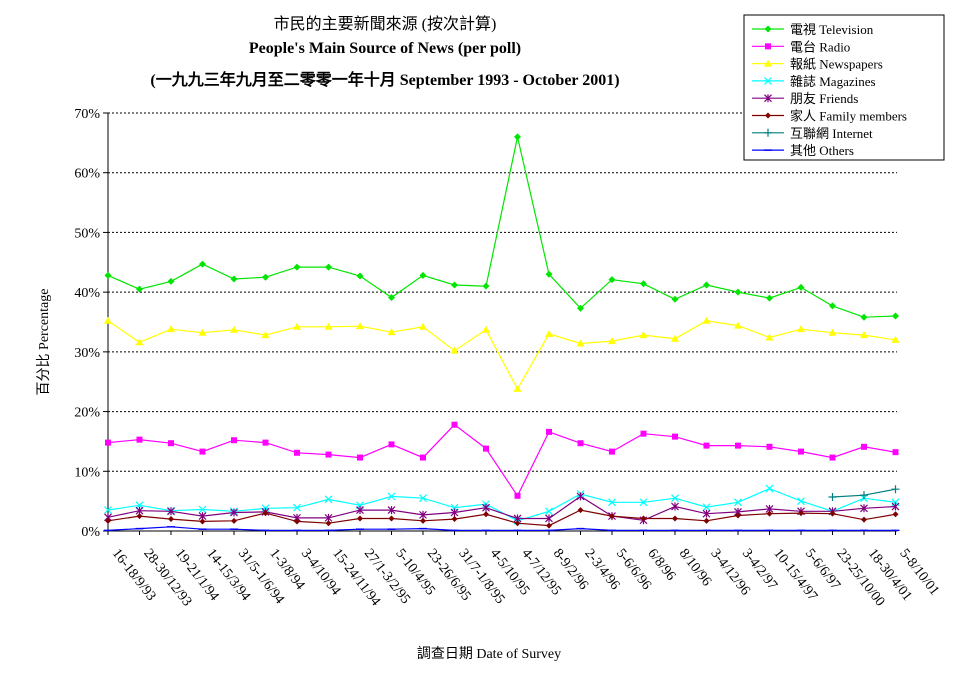  Describe the element at coordinates (87, 293) in the screenshot. I see `y-tick-label: 40%` at that location.